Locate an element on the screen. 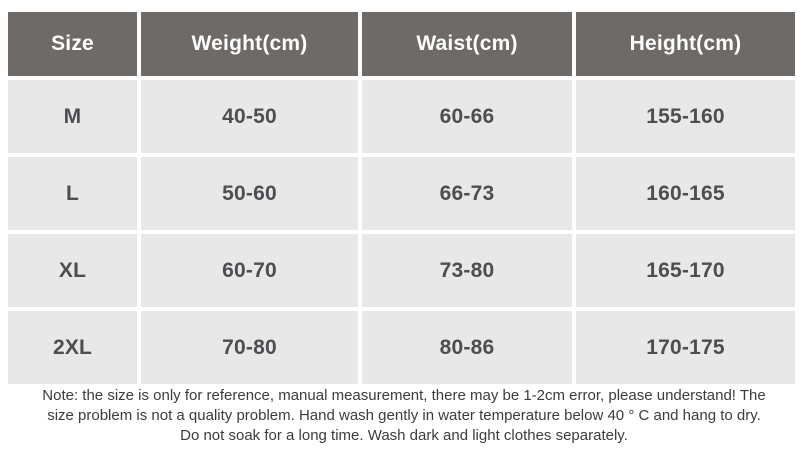 The image size is (808, 457). column-header-waist: Waist(cm) is located at coordinates (467, 44).